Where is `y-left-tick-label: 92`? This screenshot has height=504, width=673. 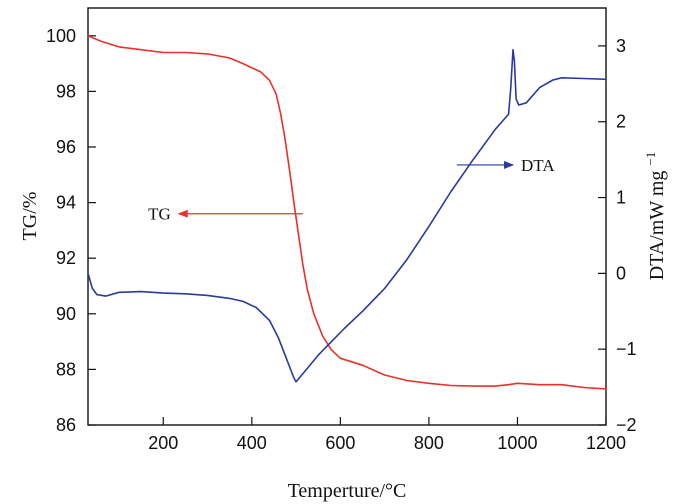 y-left-tick-label: 92 is located at coordinates (66, 258).